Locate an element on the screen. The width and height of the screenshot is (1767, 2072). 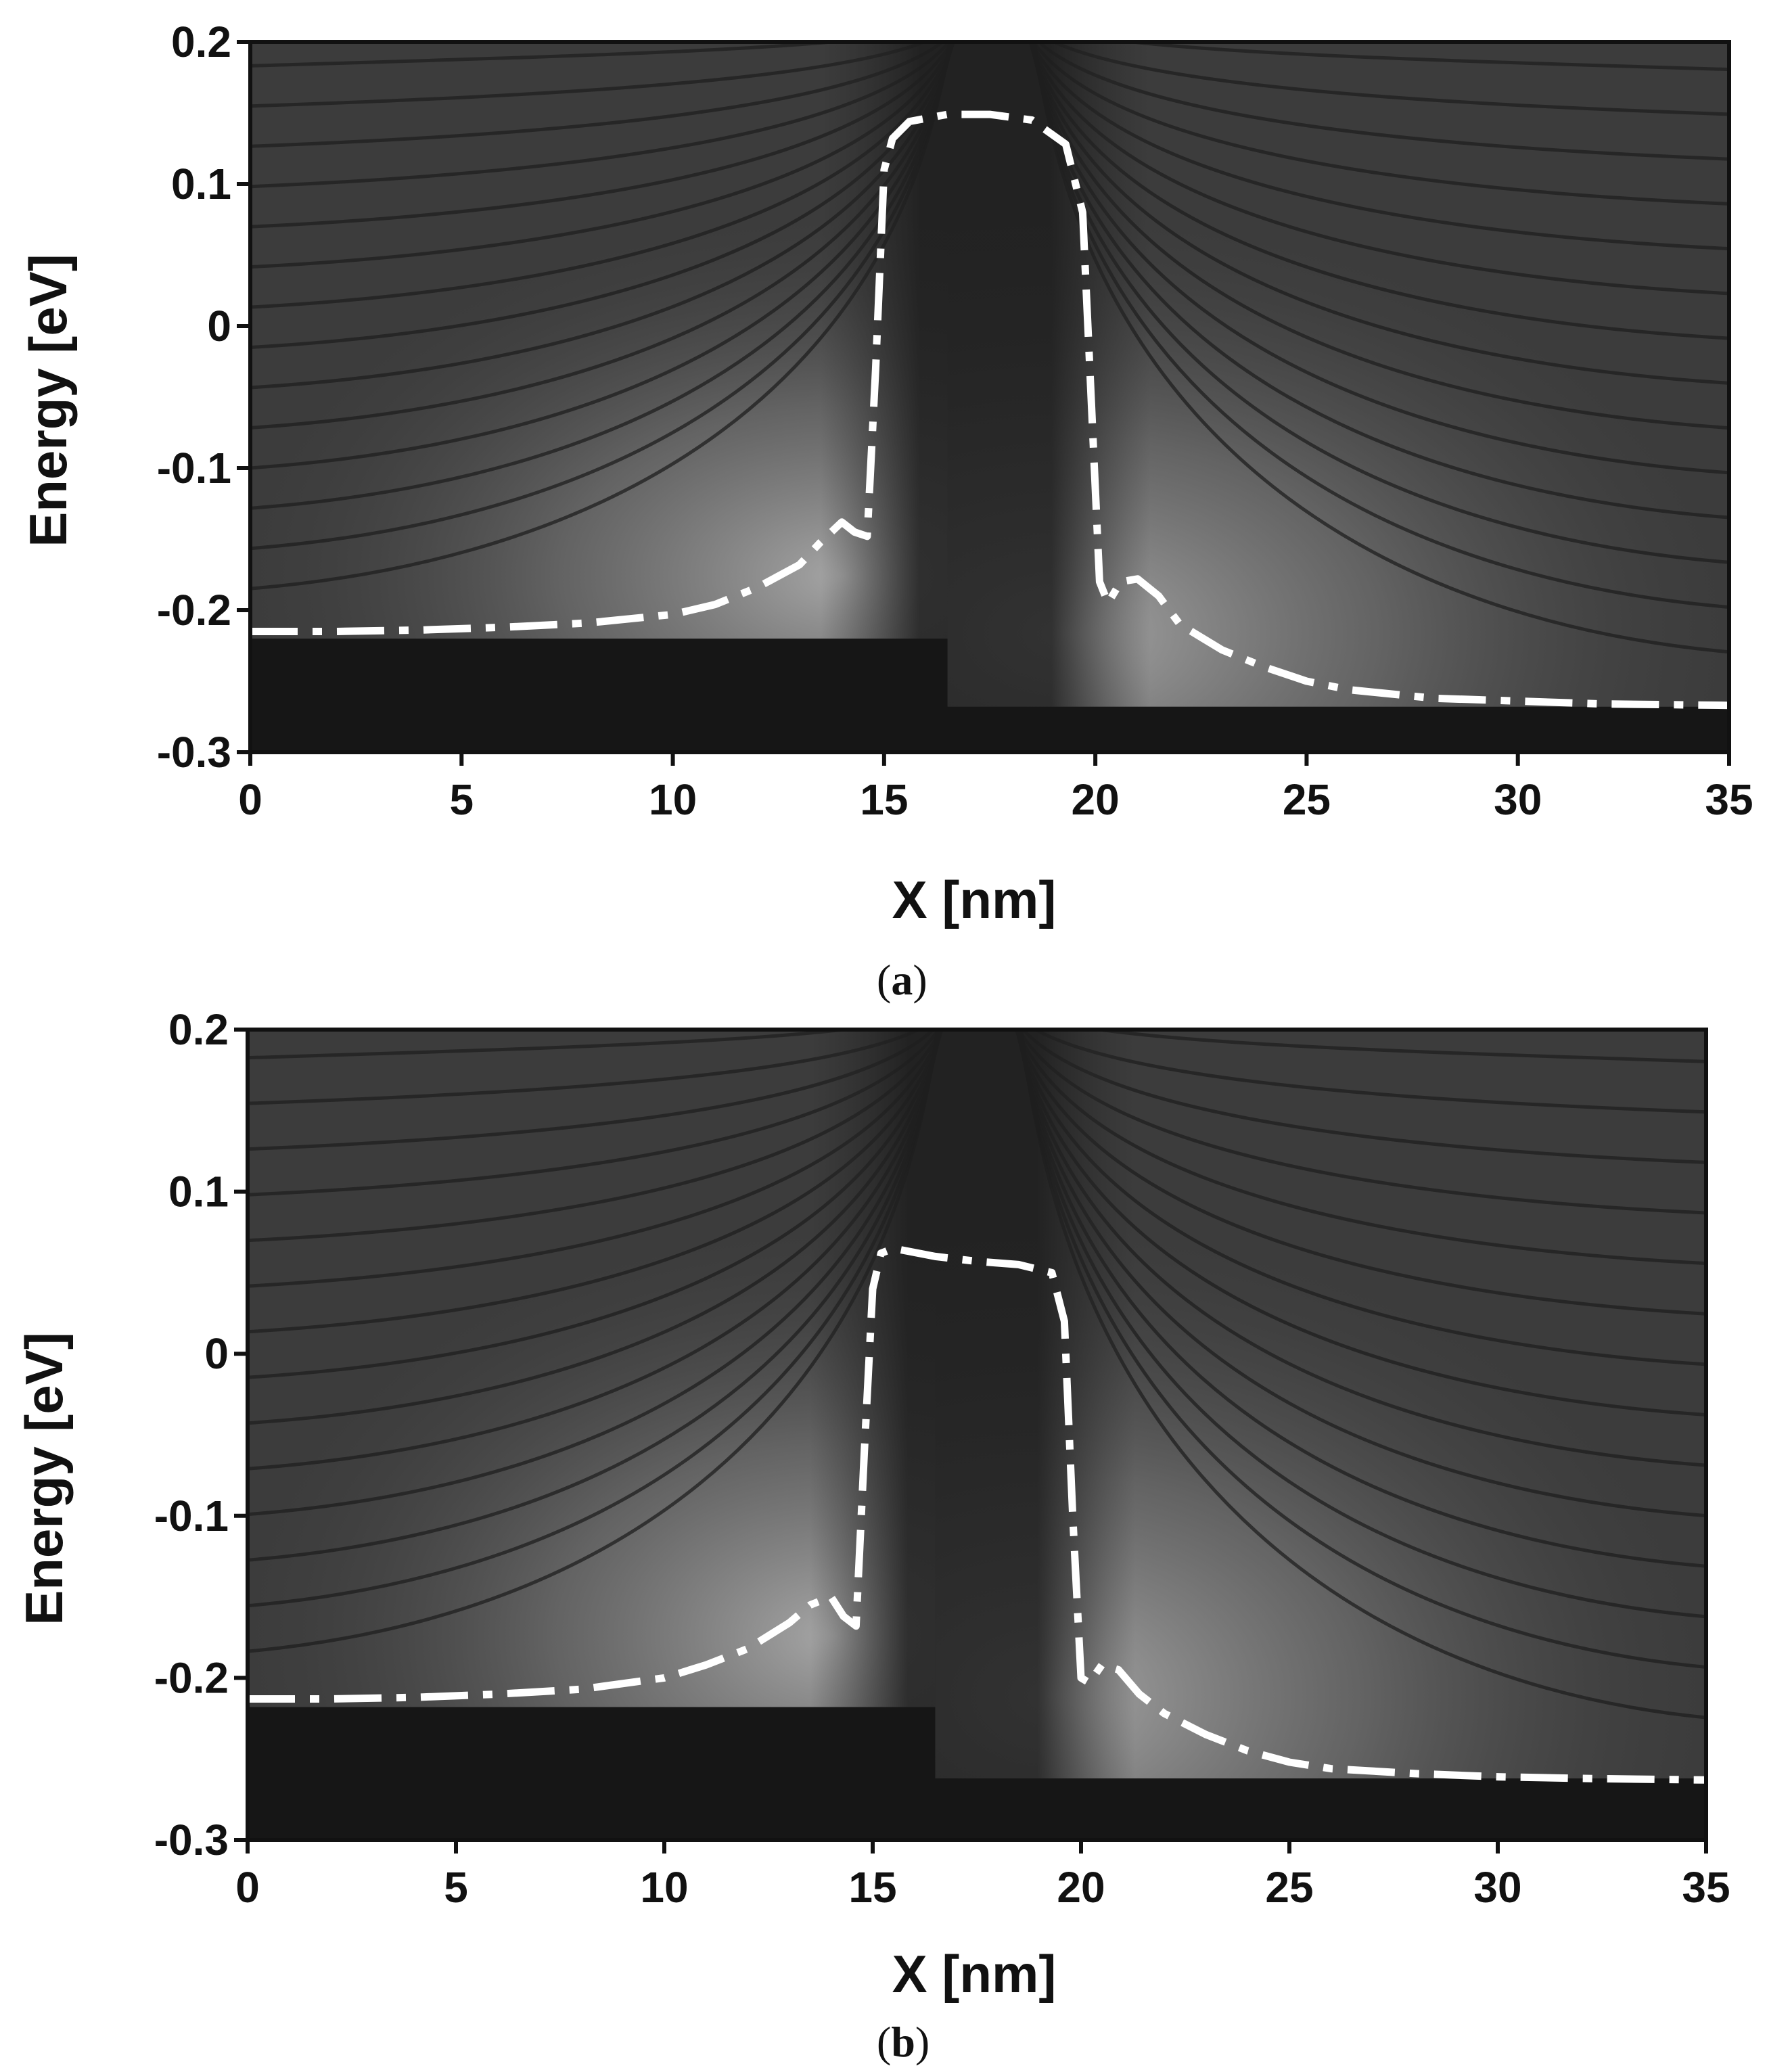
panel-label-a: (a) is located at coordinates (902, 980).